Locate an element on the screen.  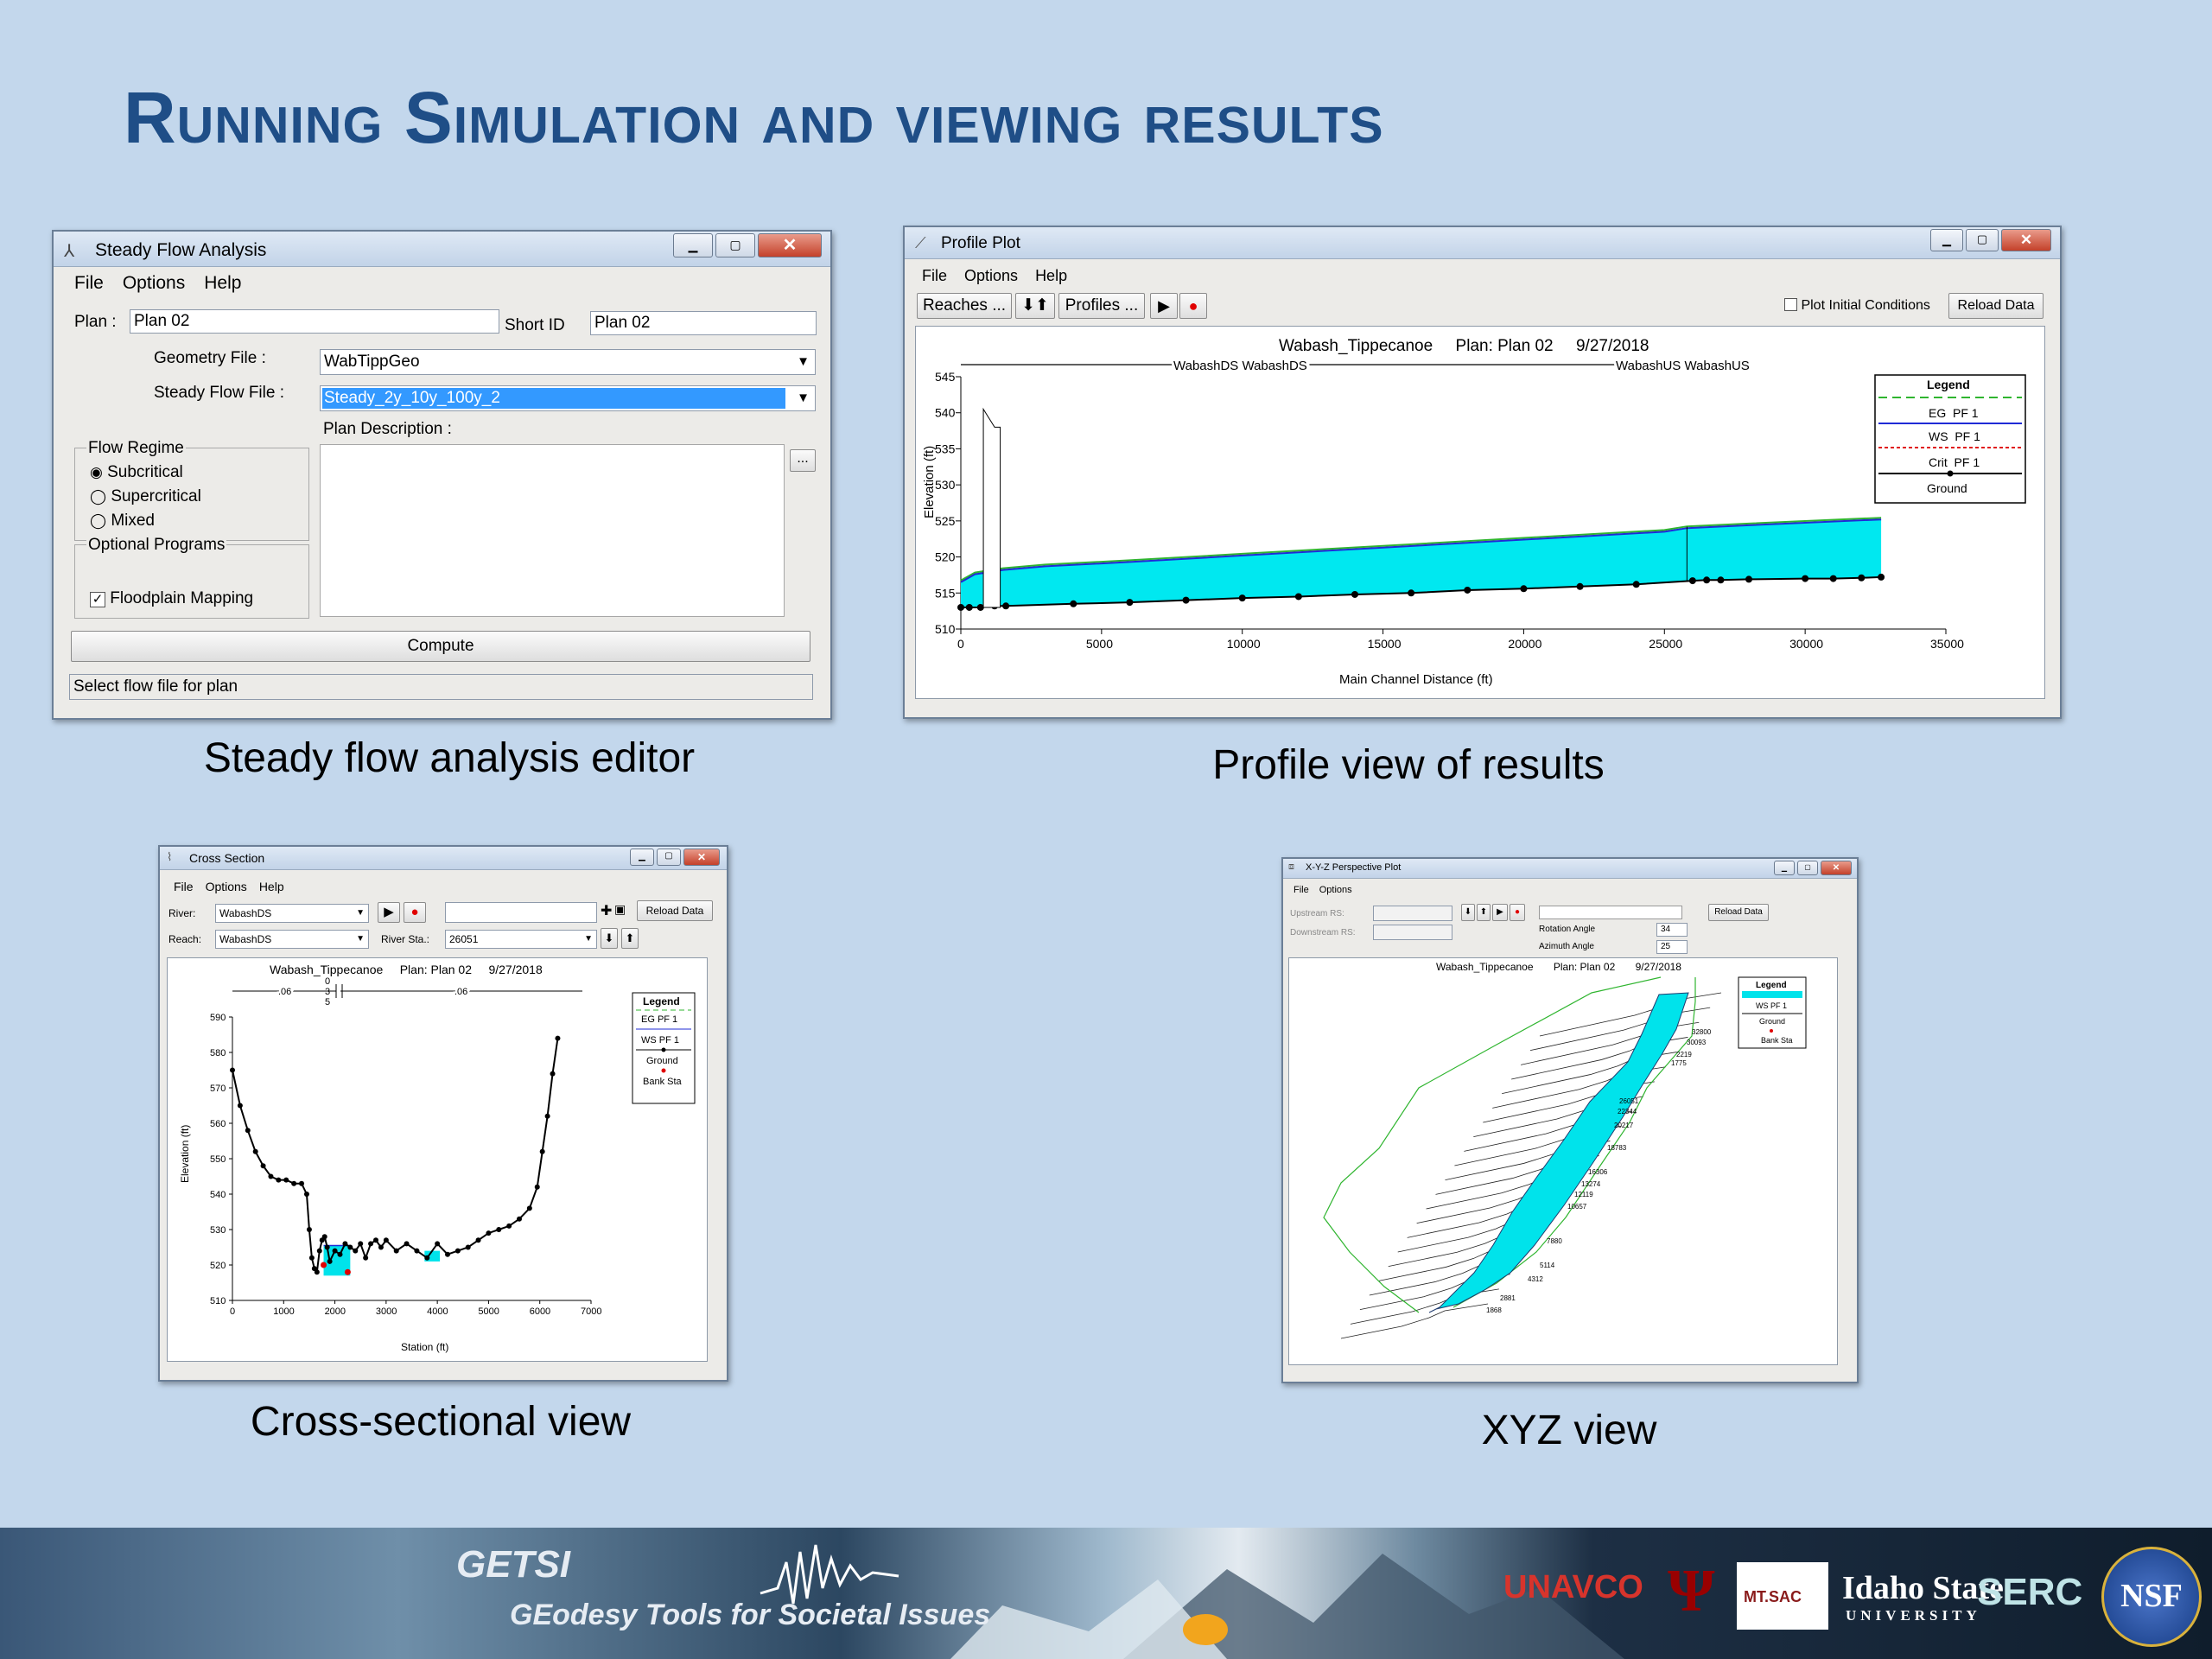
radio-subcritical: ◉ Subcritical is located at coordinates (136, 473).